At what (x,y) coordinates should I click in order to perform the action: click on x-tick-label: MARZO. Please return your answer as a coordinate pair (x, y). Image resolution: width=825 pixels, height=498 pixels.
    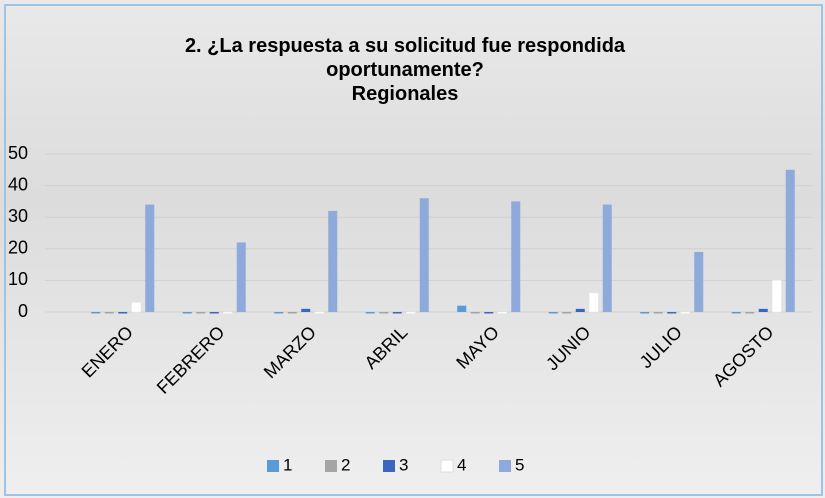
    Looking at the image, I should click on (290, 352).